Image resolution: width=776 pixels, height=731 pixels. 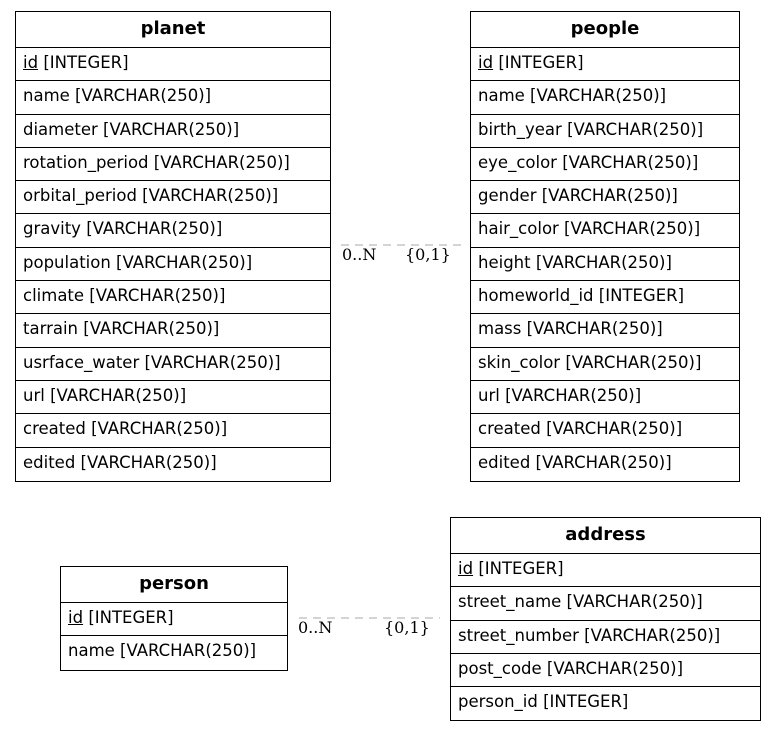 I want to click on field-row: post_code [VARCHAR(250)], so click(x=605, y=671).